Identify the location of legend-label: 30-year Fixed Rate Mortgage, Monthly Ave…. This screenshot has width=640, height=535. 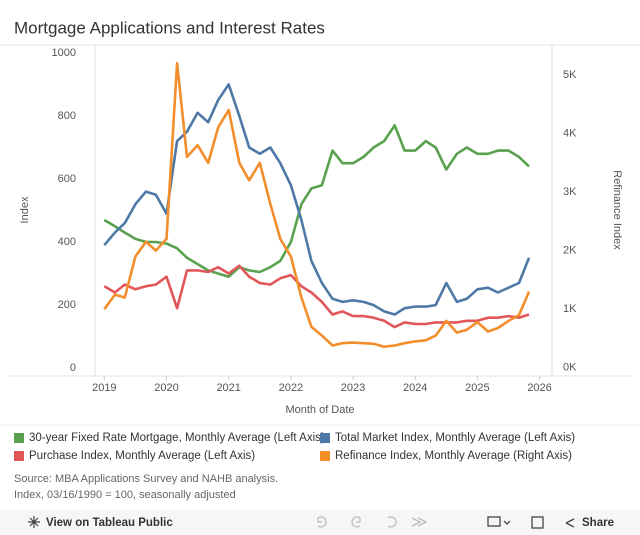
(177, 438).